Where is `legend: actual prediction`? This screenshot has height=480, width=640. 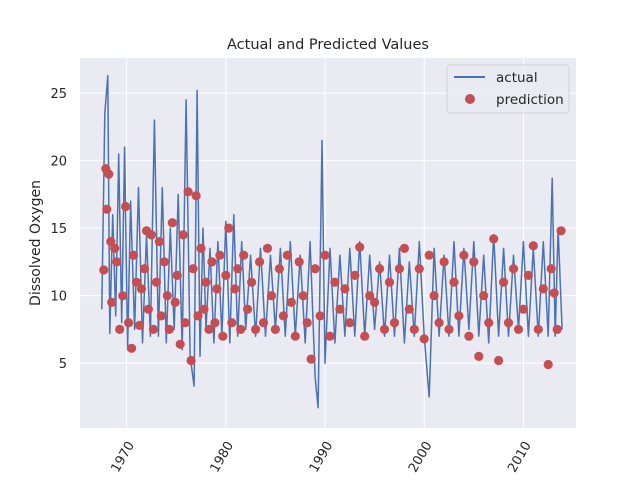
legend: actual prediction is located at coordinates (508, 89).